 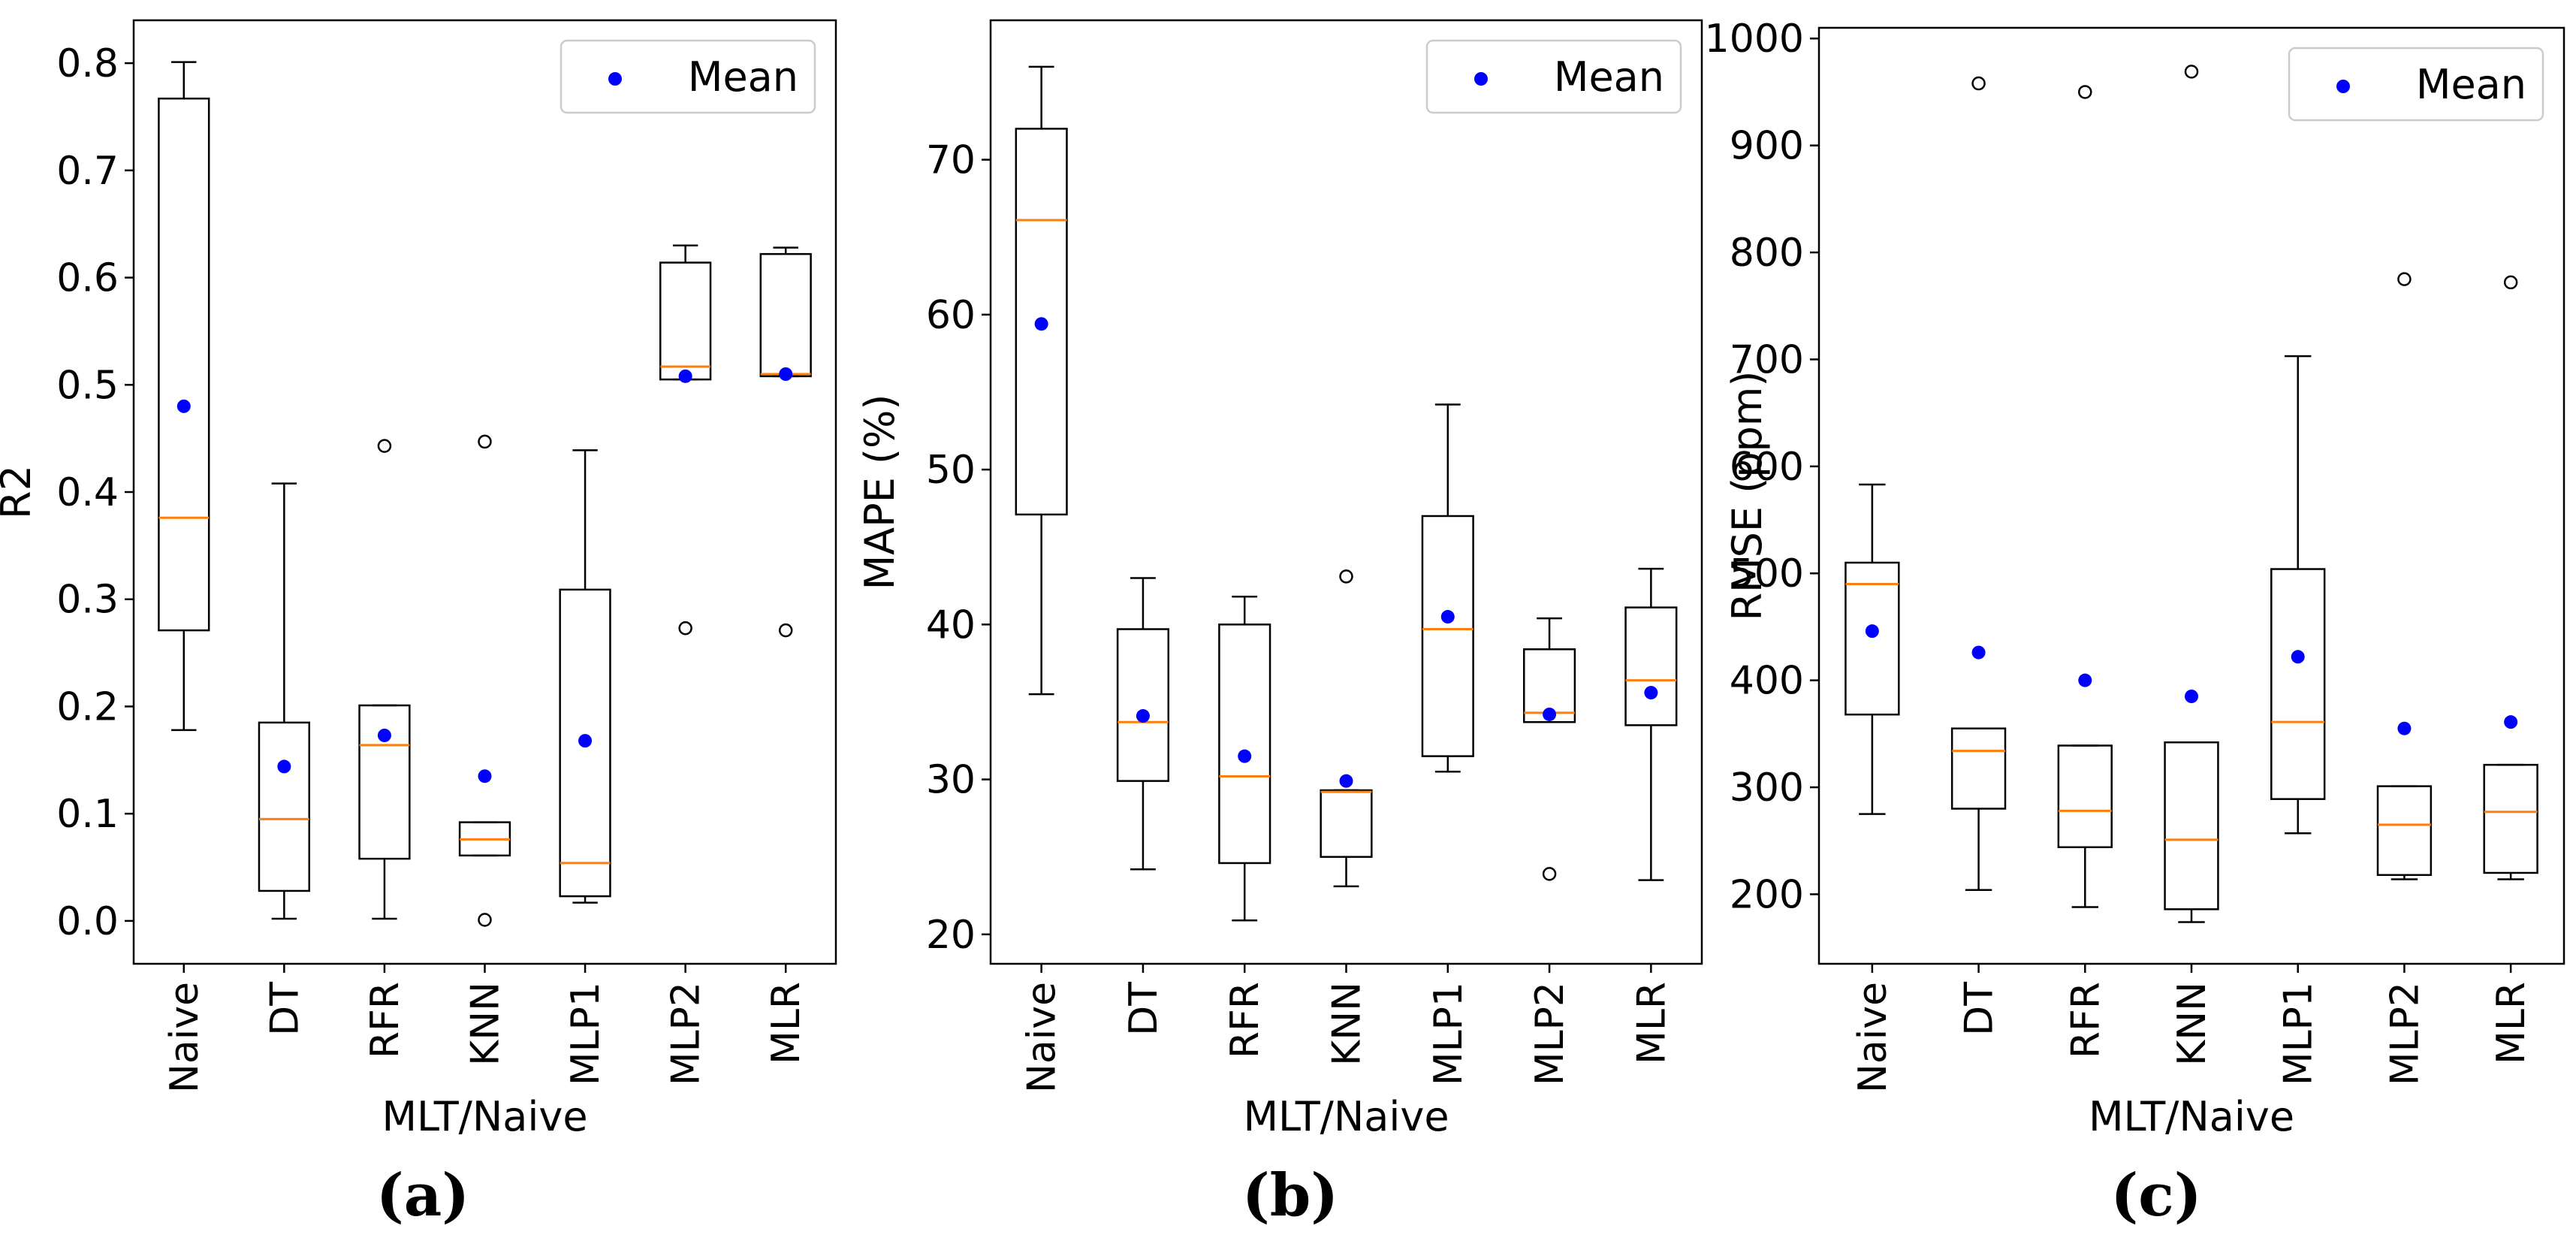 What do you see at coordinates (1609, 77) in the screenshot?
I see `legend-label: Mean` at bounding box center [1609, 77].